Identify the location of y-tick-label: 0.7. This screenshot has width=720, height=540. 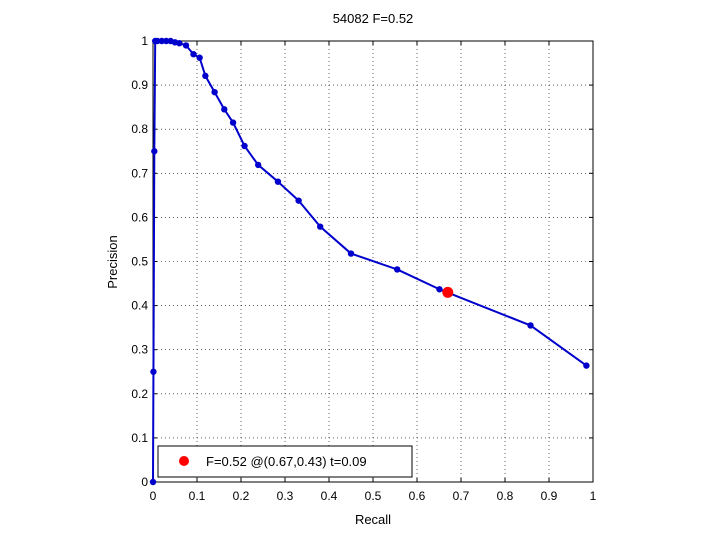
(139, 173).